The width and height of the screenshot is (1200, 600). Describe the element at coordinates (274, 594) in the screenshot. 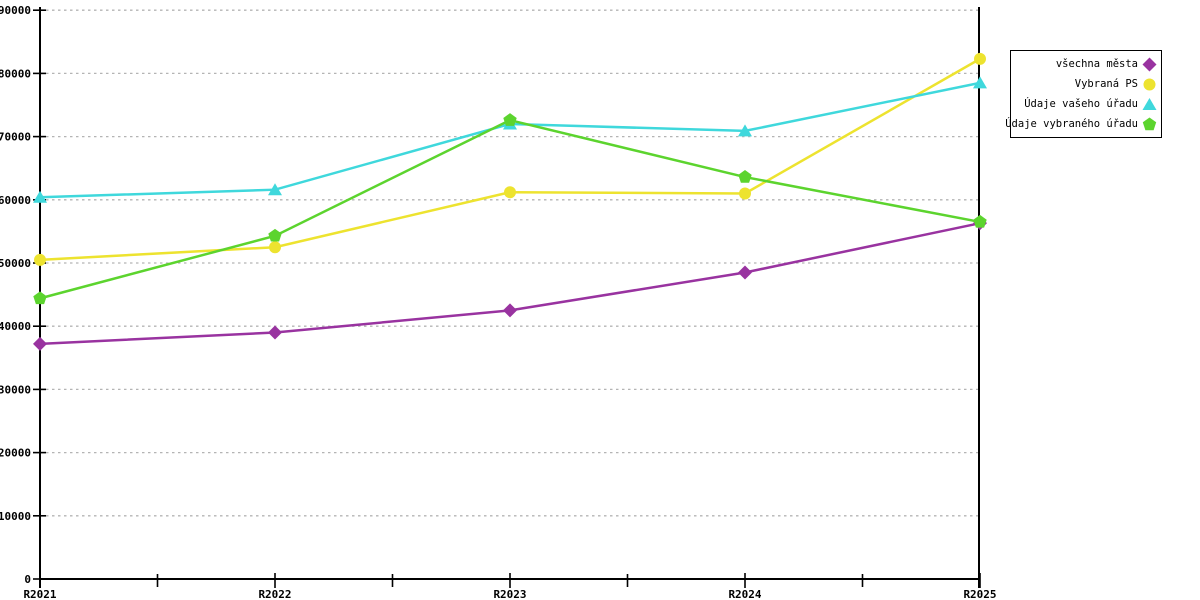

I see `x-tick-label: R2022` at that location.